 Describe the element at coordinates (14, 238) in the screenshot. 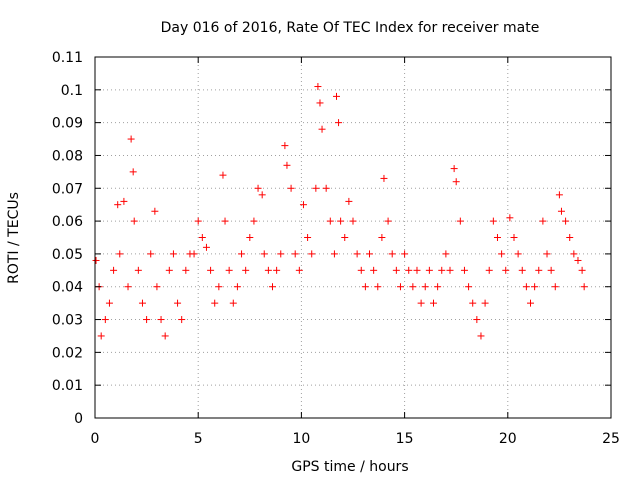

I see `y-axis-label: ROTI / TECUs` at that location.